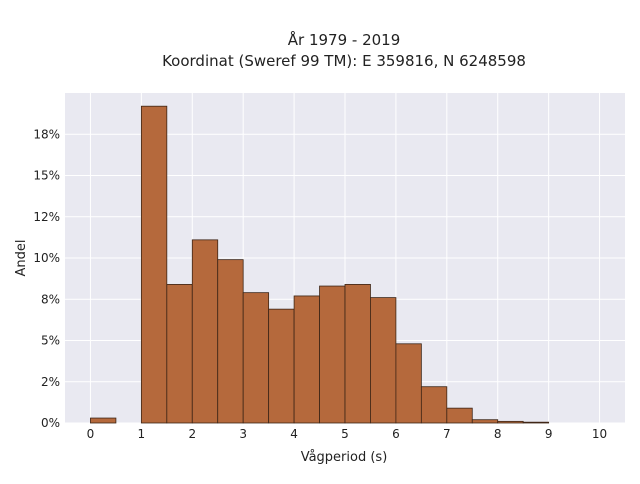 The width and height of the screenshot is (640, 484). Describe the element at coordinates (192, 434) in the screenshot. I see `x-tick-label: 2` at that location.